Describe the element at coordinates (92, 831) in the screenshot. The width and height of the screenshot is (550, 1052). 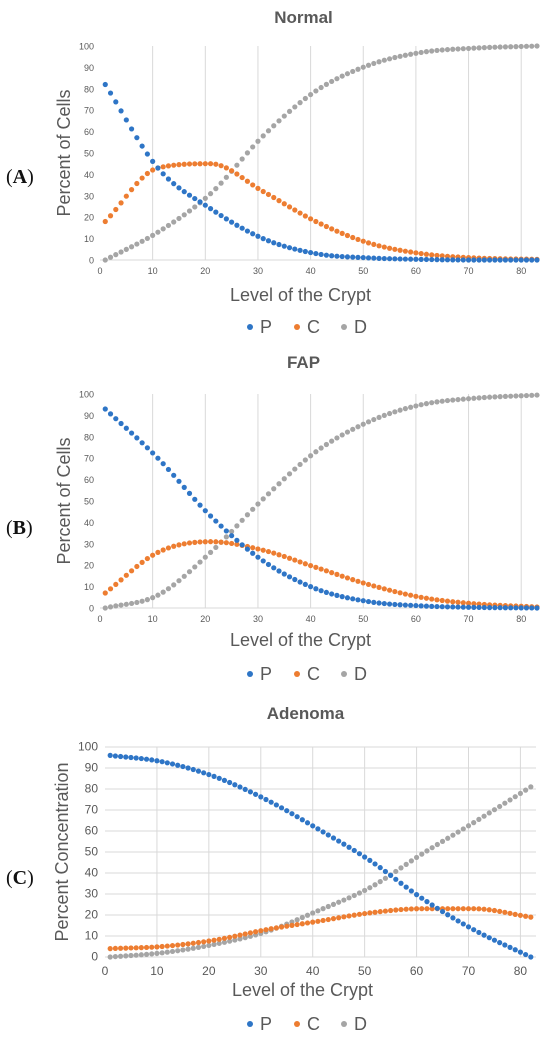
I see `y-tick-label: 60` at that location.